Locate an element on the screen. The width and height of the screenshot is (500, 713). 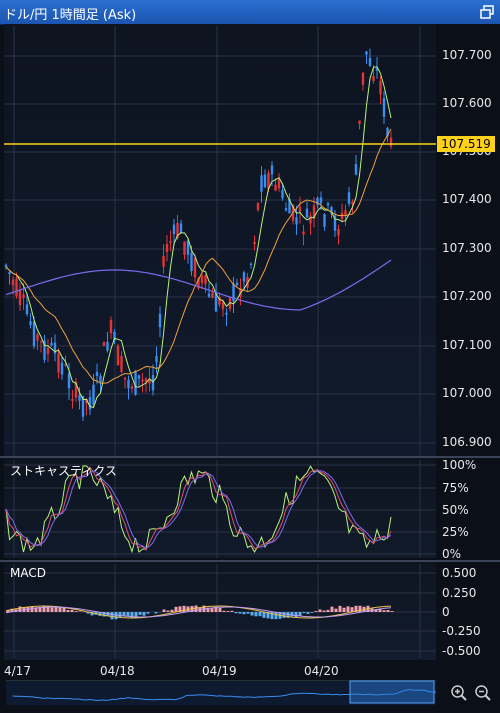
navigator-track is located at coordinates (221, 692).